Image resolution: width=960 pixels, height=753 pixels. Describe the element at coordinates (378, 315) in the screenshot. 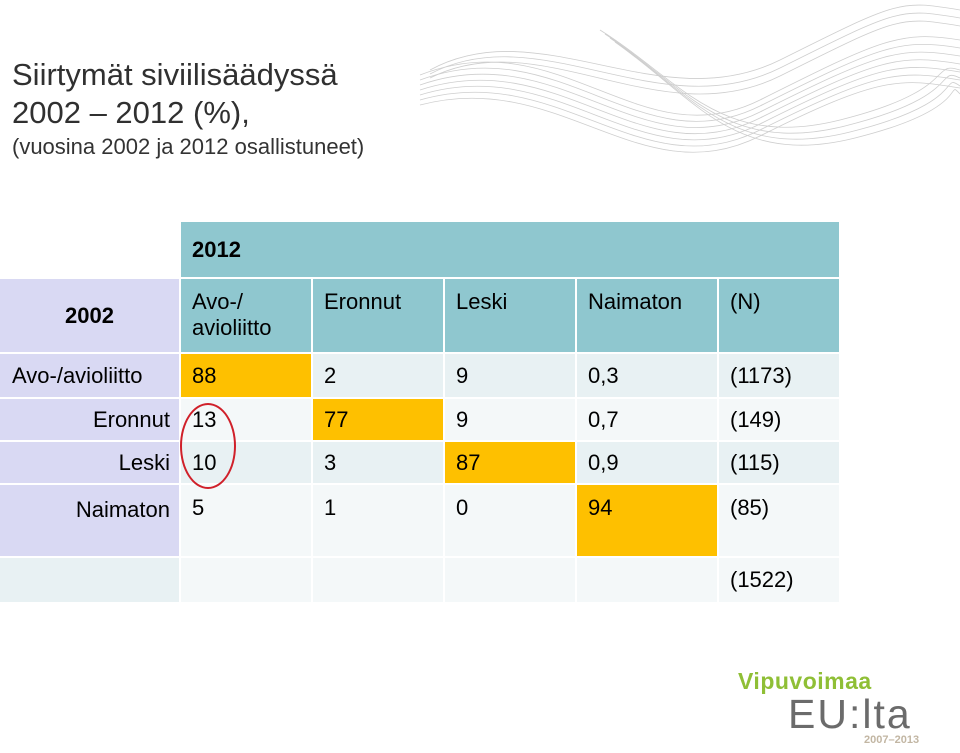

I see `column-header-divorced: Eronnut` at that location.